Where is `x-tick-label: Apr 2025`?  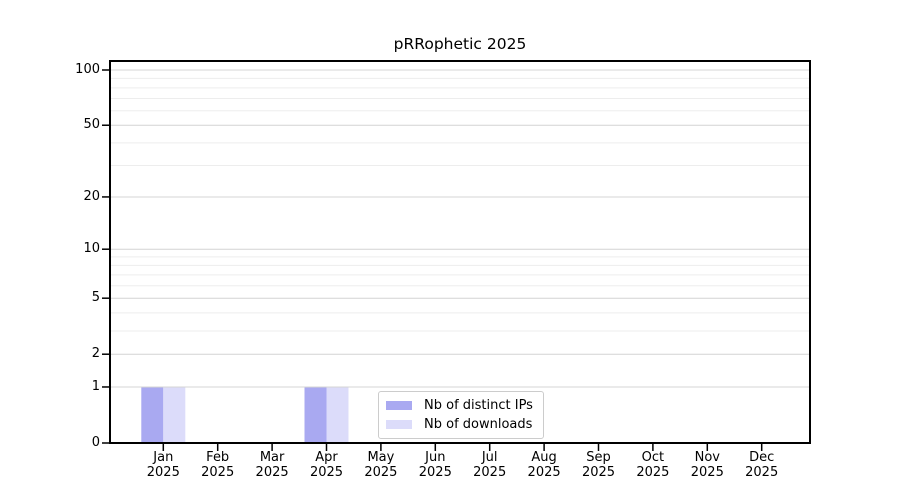
x-tick-label: Apr 2025 is located at coordinates (326, 465).